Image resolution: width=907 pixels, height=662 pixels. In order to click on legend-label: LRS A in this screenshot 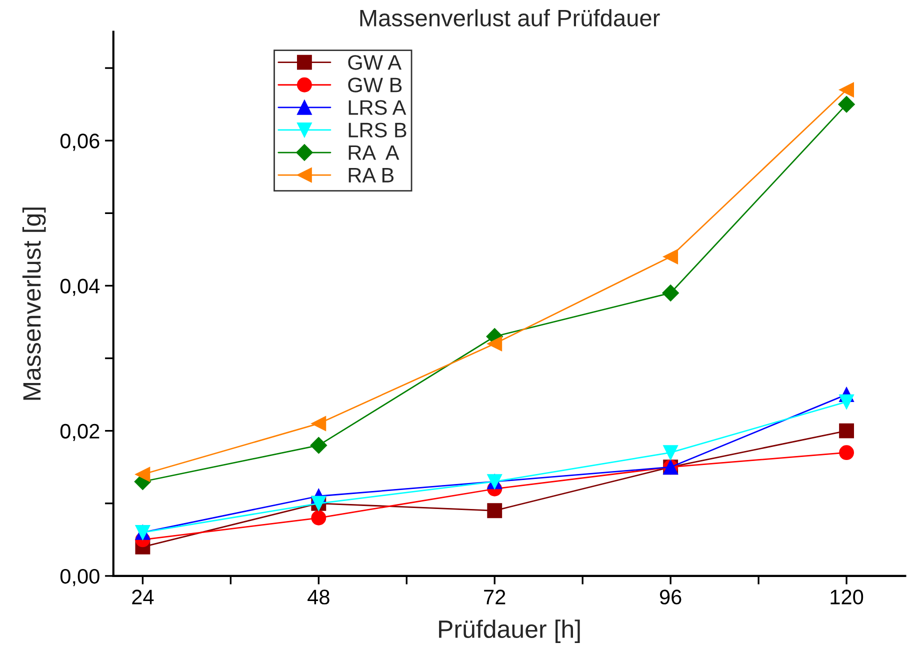, I will do `click(377, 107)`.